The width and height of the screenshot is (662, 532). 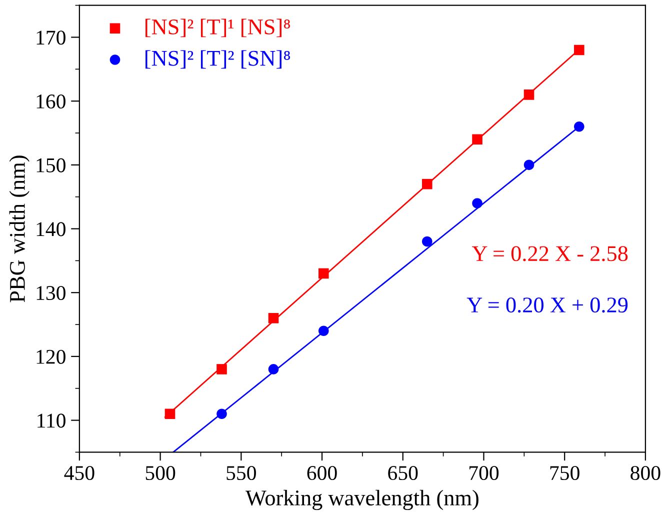 I want to click on y-tick-label: 160, so click(x=51, y=101).